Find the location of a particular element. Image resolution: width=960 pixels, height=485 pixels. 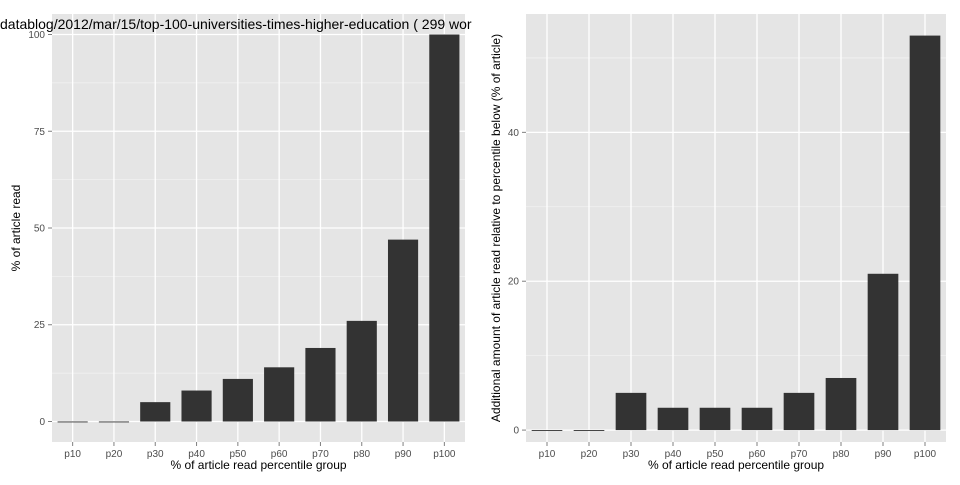

y-axis-ticks: 0 25 50 75 100 is located at coordinates (40, 229).